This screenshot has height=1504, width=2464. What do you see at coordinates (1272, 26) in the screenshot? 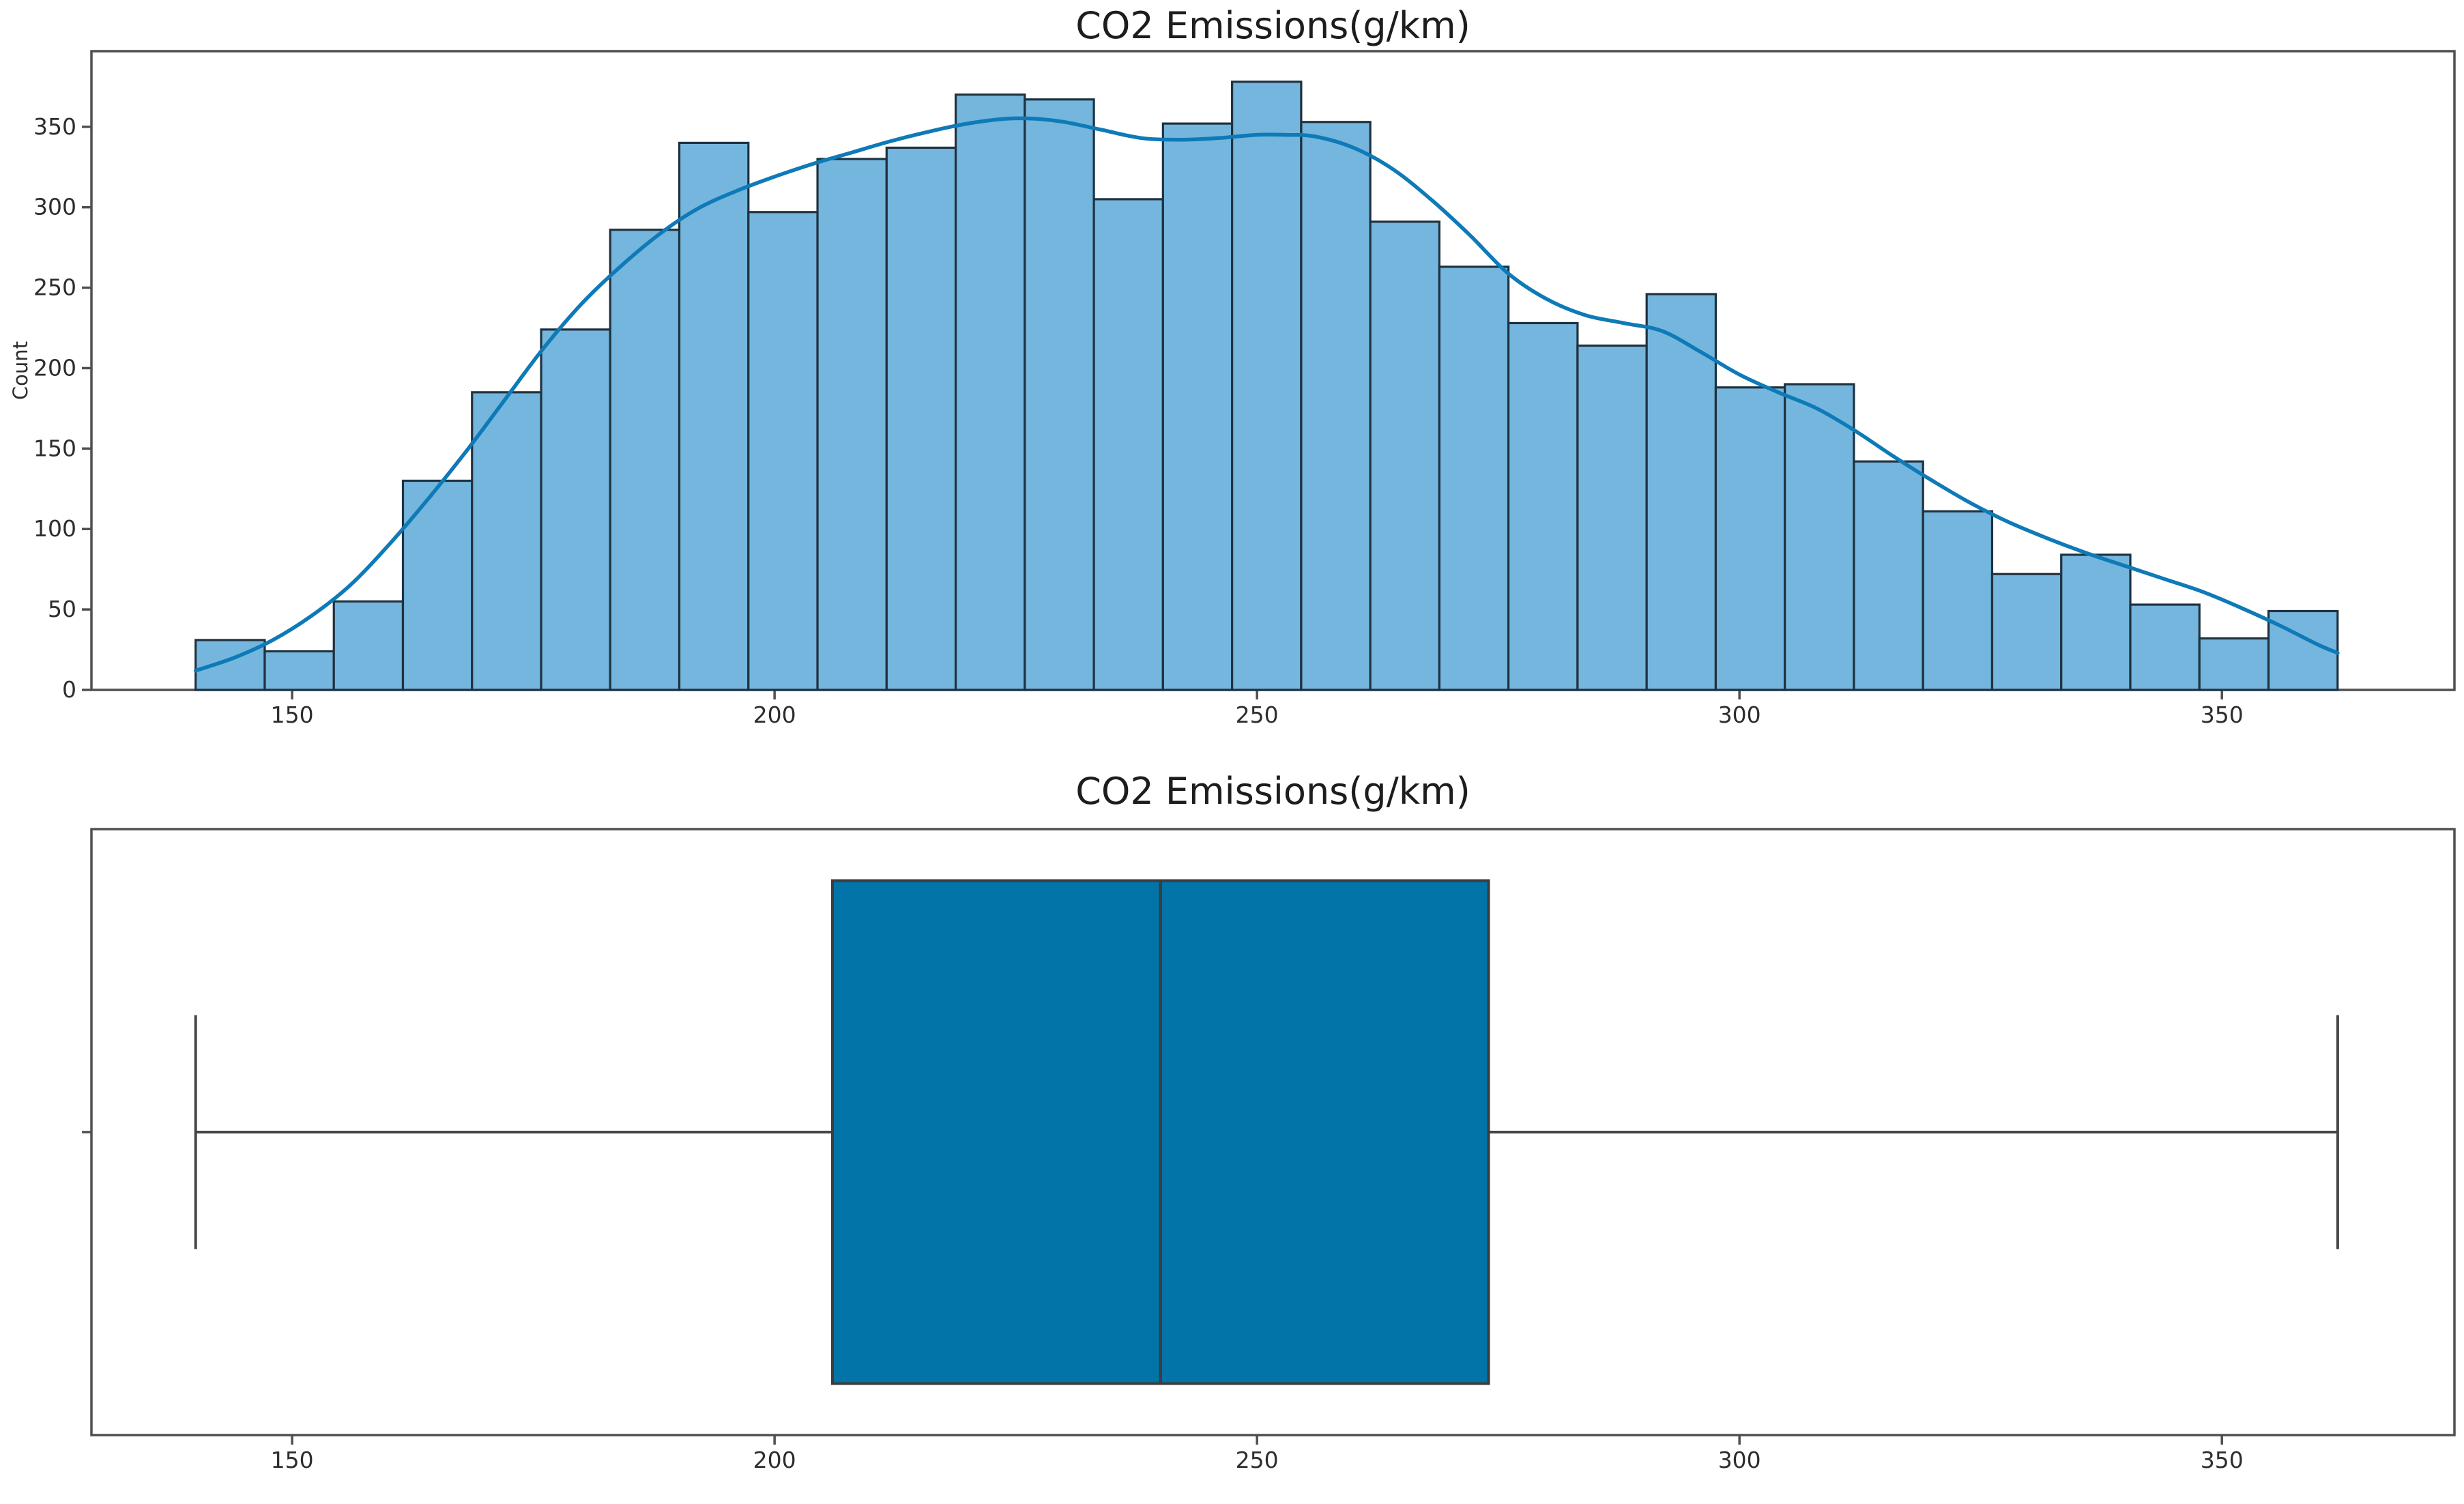
I see `histogram-title: CO2 Emissions(g/km)` at bounding box center [1272, 26].